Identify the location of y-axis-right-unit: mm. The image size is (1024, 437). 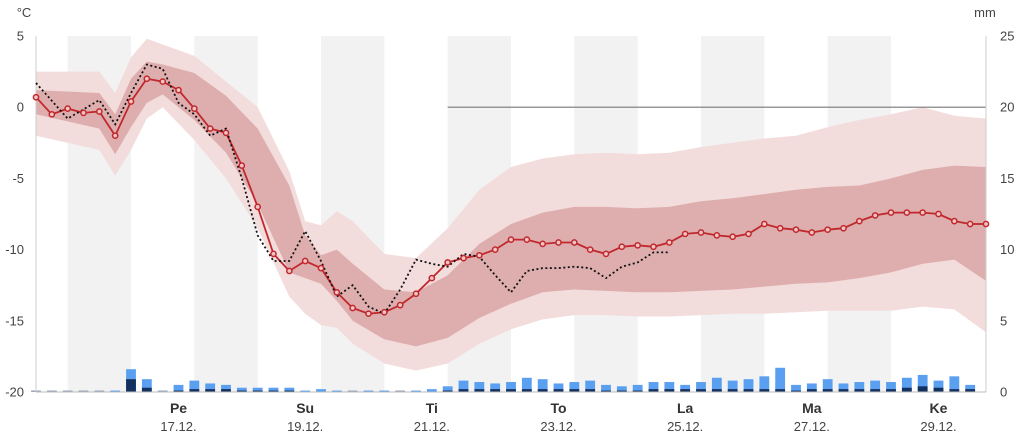
(985, 12).